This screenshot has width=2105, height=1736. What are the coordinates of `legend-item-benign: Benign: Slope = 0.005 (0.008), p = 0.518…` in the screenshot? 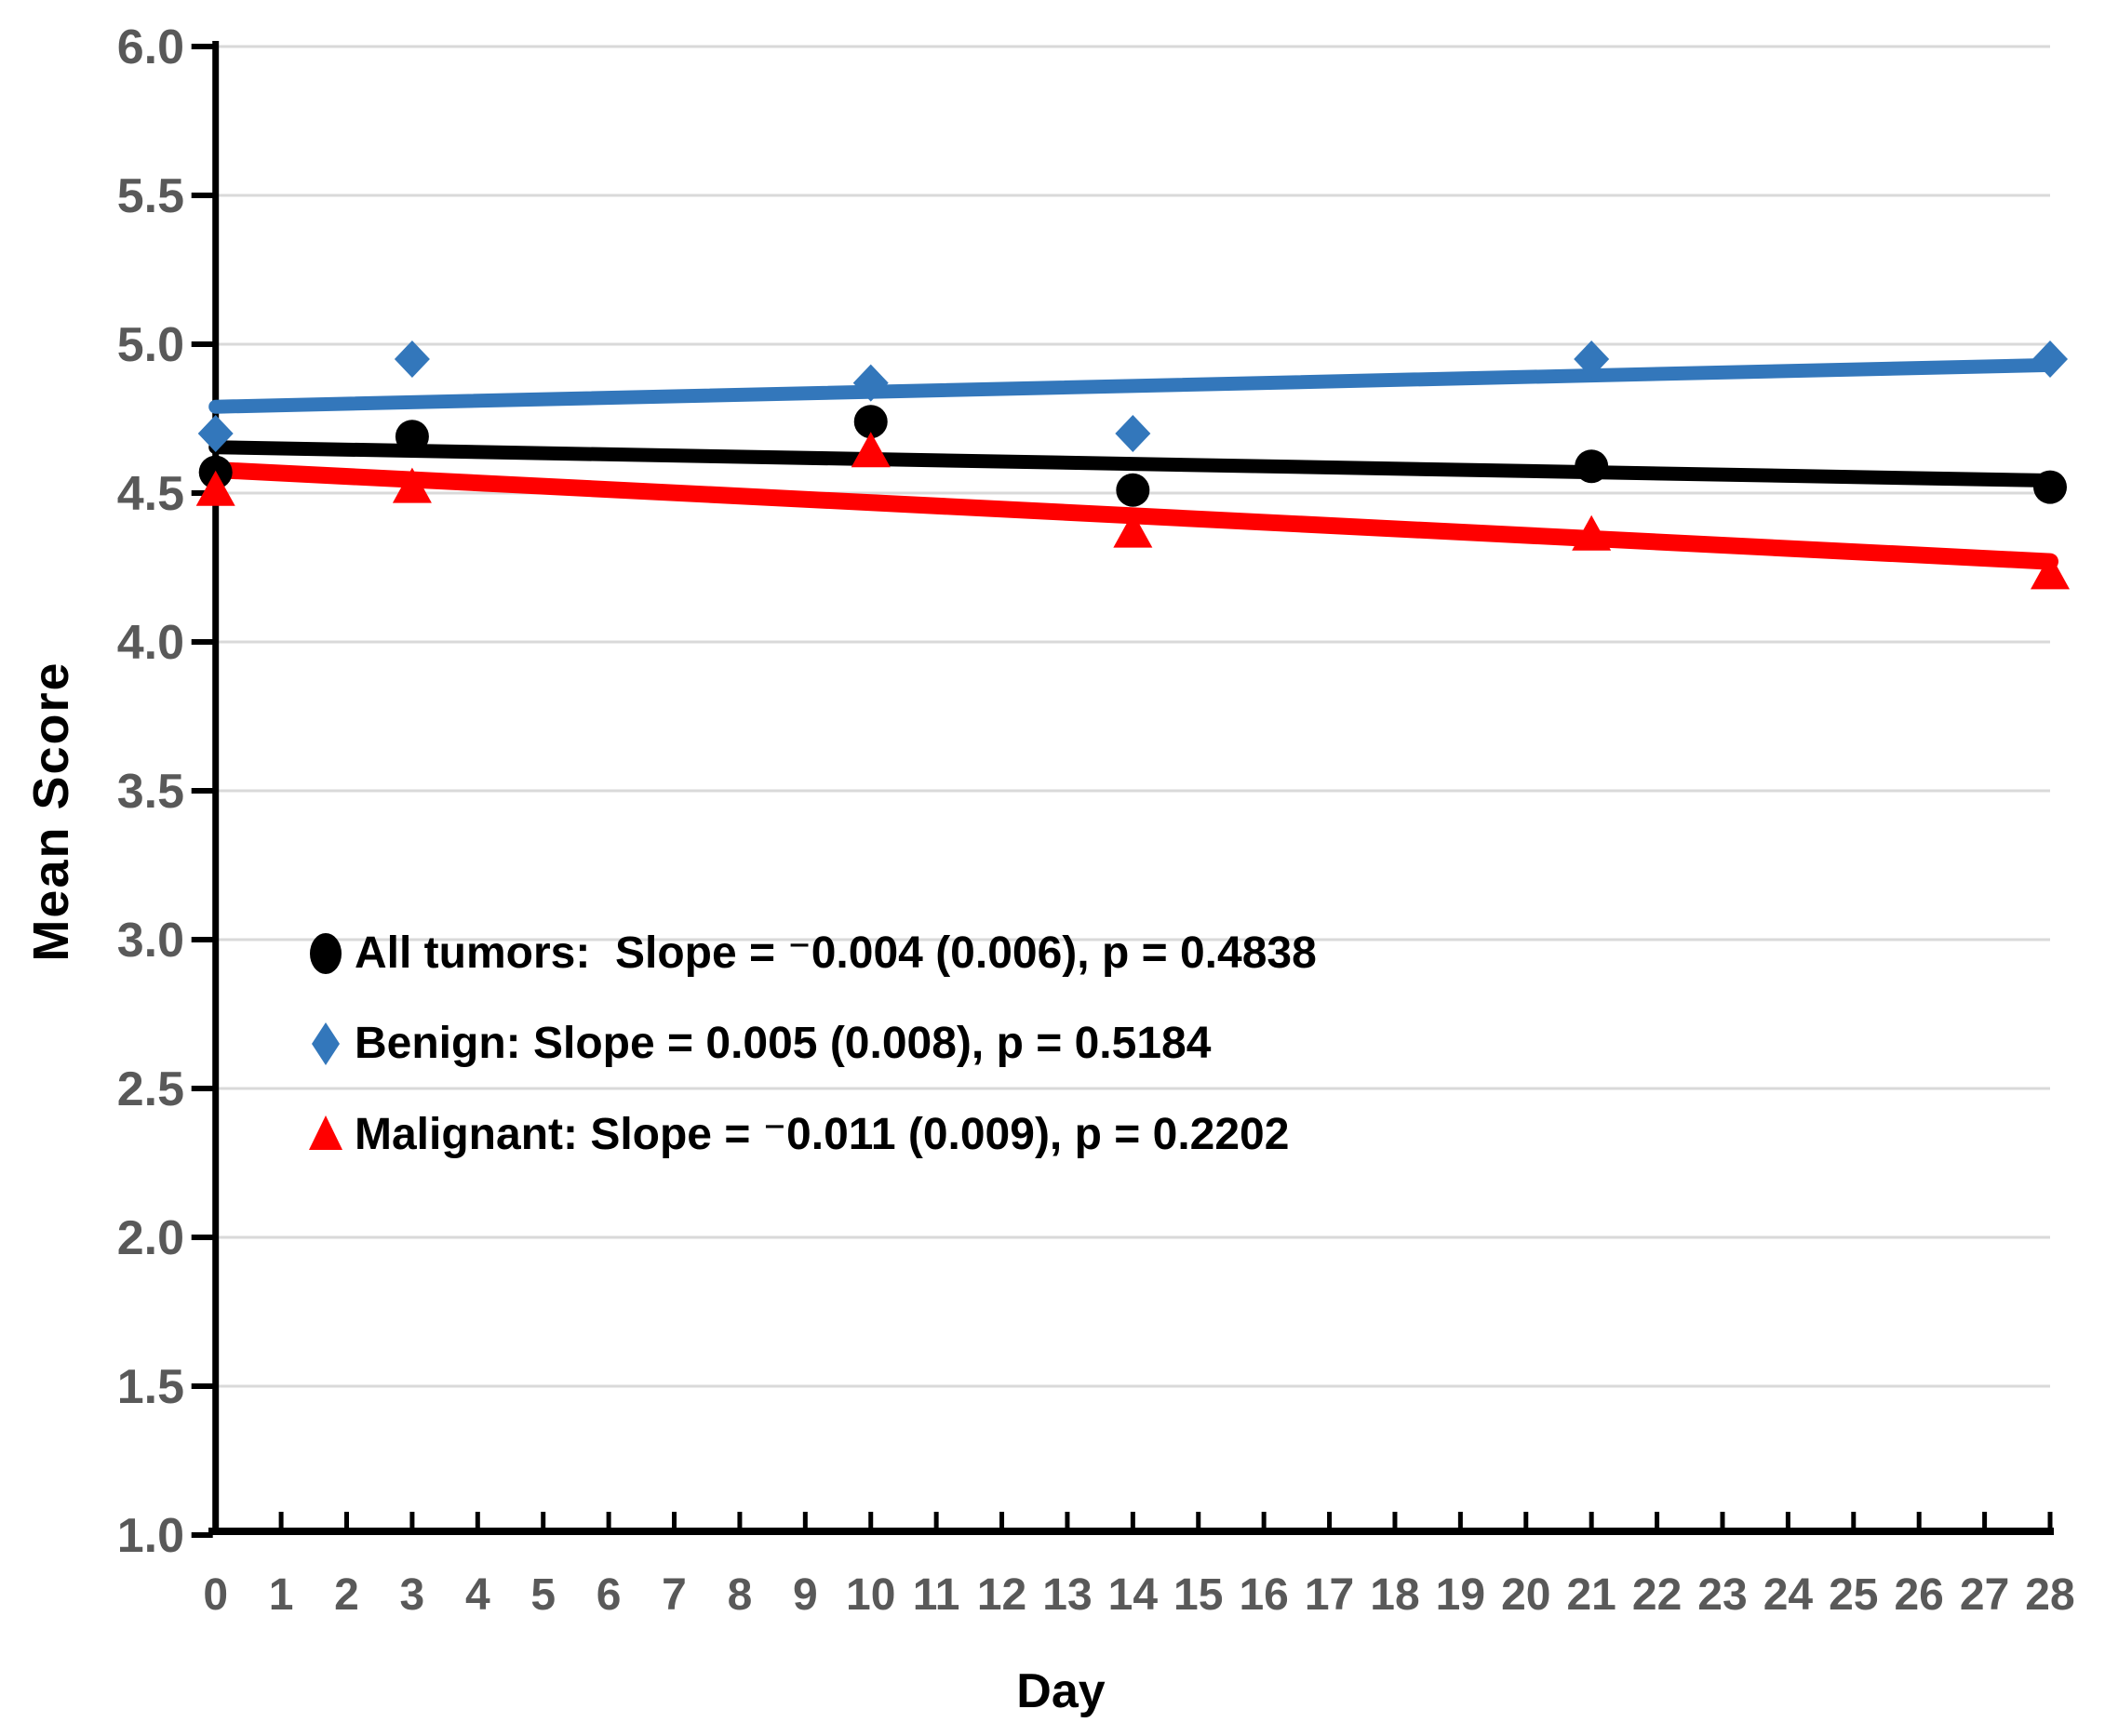 It's located at (783, 1043).